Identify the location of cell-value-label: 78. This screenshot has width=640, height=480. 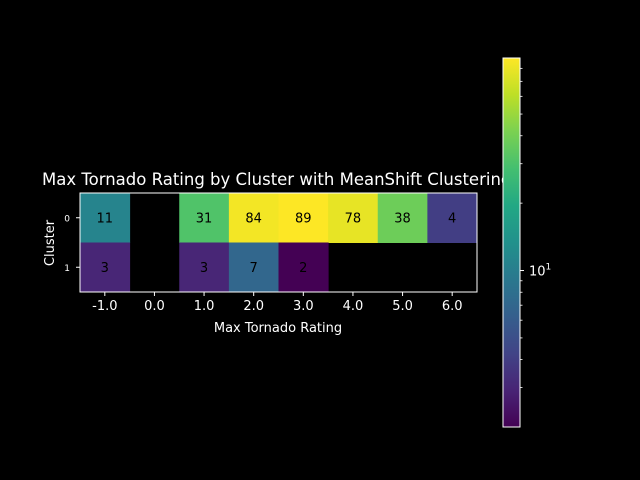
(353, 218).